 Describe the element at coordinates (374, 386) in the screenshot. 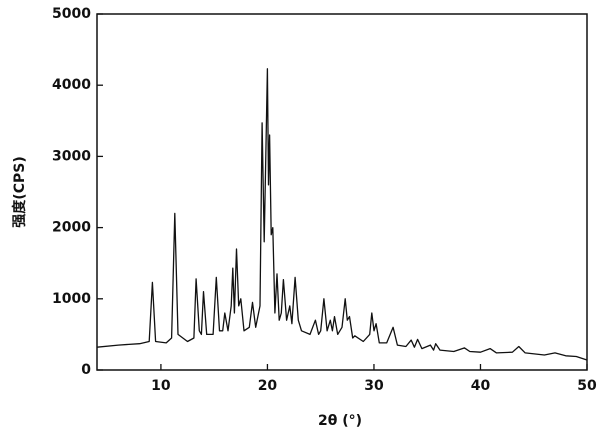

I see `x-tick-label: 30` at that location.